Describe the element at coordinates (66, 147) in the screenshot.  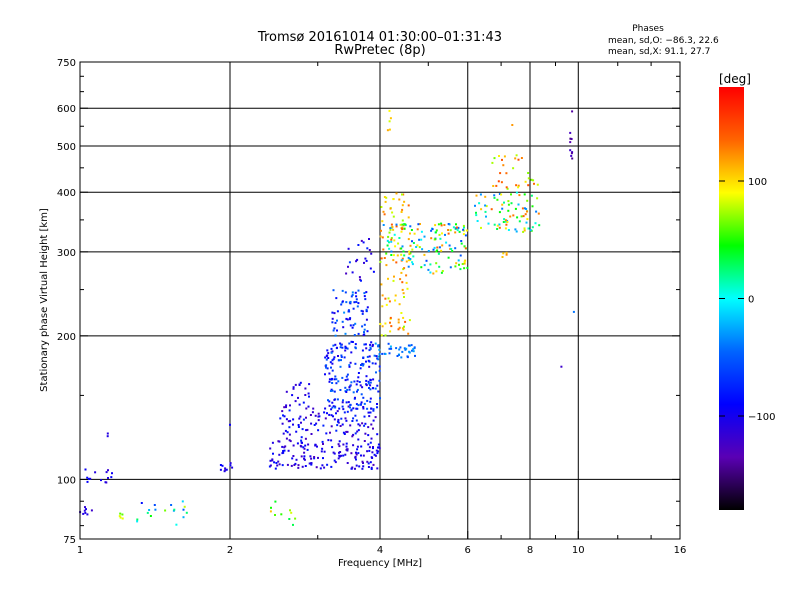
I see `y-tick-label: 500` at that location.